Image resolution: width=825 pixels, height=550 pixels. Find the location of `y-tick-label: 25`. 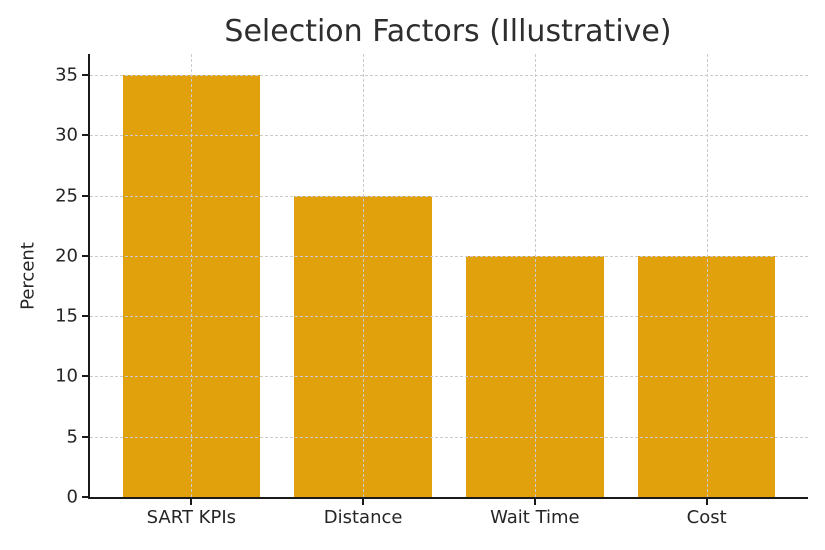

y-tick-label: 25 is located at coordinates (66, 196).